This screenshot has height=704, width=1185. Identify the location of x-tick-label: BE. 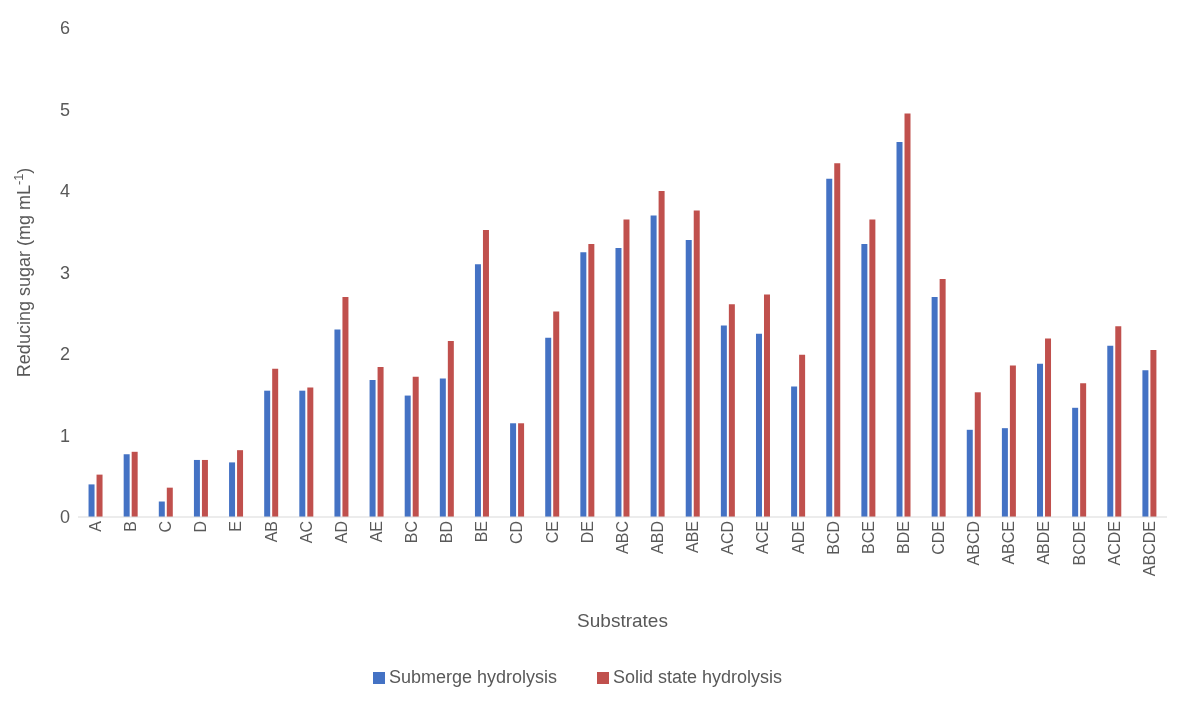
(482, 532).